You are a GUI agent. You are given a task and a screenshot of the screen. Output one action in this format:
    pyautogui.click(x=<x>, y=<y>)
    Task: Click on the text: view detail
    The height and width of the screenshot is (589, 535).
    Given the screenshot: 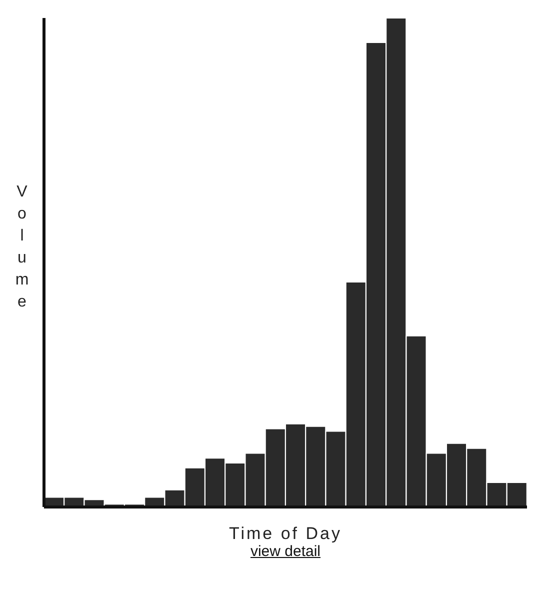 What is the action you would take?
    pyautogui.click(x=285, y=551)
    